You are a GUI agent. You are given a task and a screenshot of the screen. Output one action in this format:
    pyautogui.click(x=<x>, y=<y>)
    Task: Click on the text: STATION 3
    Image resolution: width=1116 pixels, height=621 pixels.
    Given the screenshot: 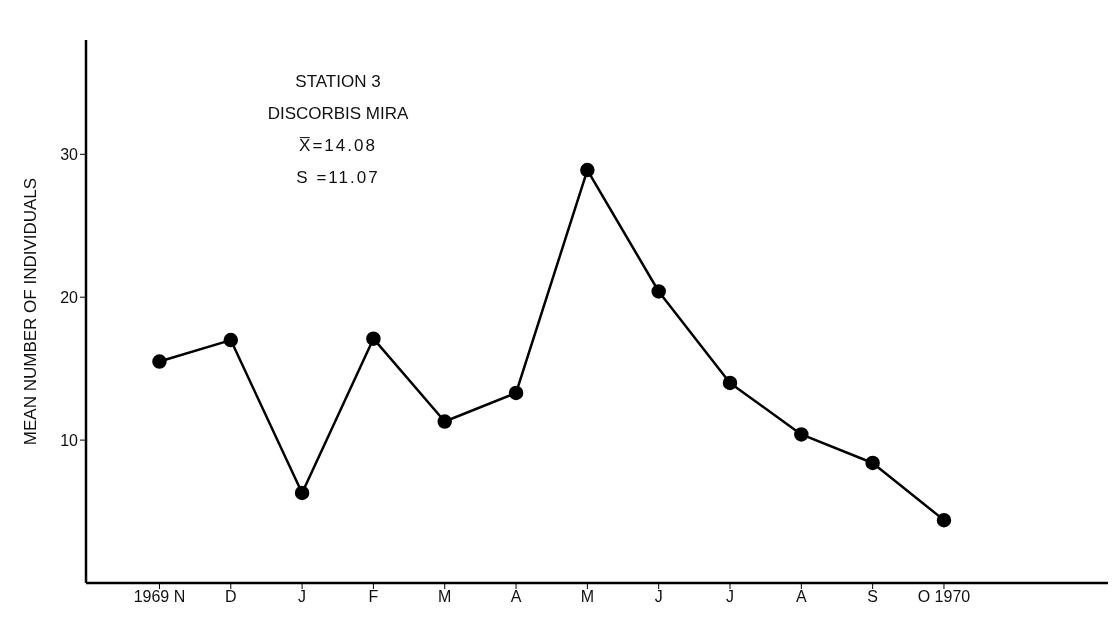 What is the action you would take?
    pyautogui.click(x=338, y=82)
    